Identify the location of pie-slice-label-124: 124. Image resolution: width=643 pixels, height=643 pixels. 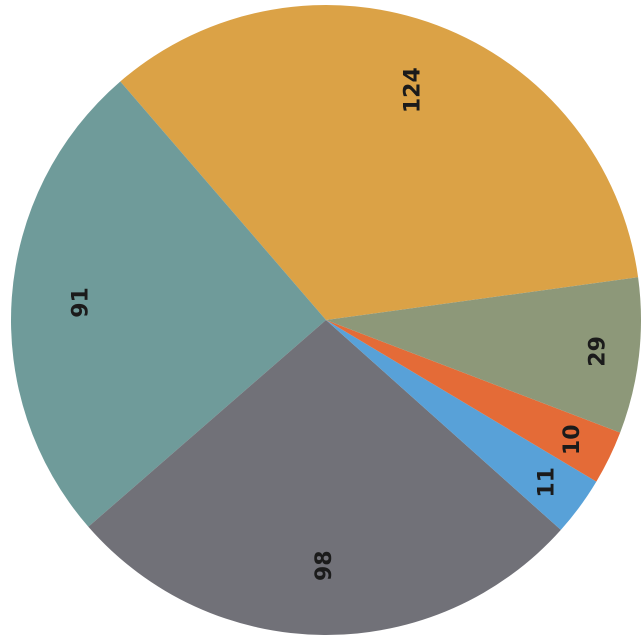
(412, 90).